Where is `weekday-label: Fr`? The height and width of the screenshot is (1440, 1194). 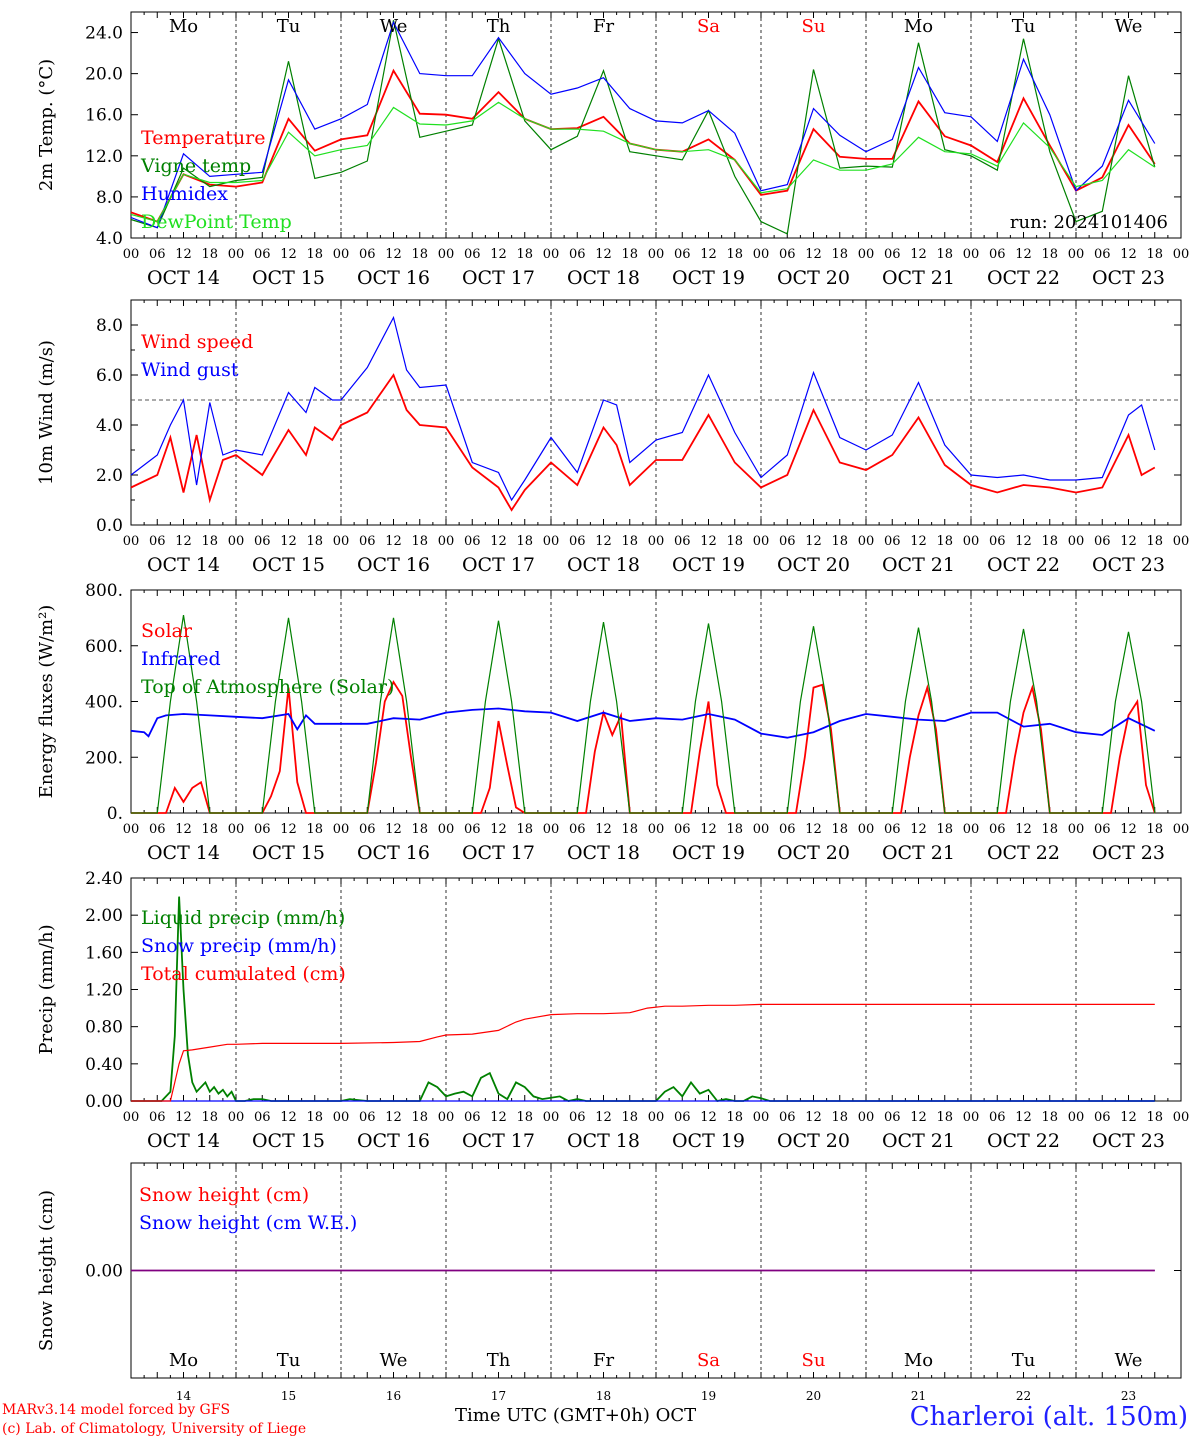
weekday-label: Fr is located at coordinates (603, 26).